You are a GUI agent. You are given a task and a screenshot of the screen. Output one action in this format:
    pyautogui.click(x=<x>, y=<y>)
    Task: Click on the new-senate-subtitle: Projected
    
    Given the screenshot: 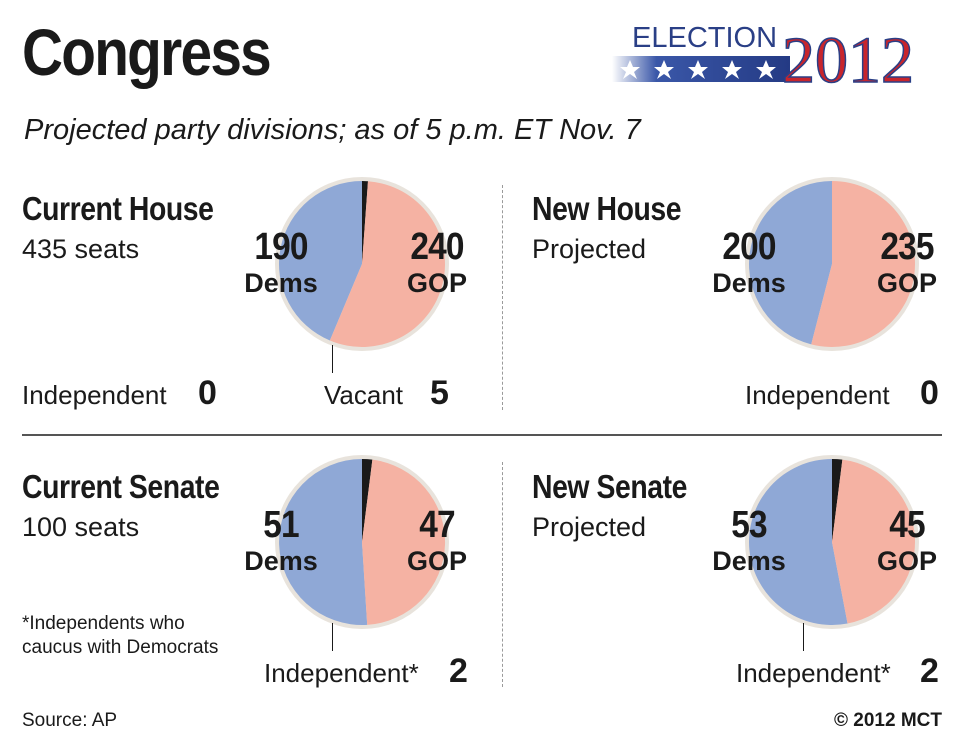 What is the action you would take?
    pyautogui.click(x=589, y=527)
    